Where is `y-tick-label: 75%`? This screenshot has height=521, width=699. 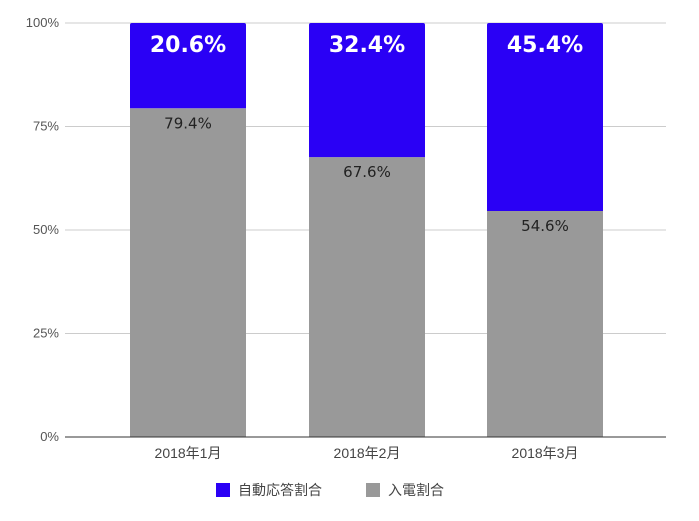 y-tick-label: 75% is located at coordinates (46, 126).